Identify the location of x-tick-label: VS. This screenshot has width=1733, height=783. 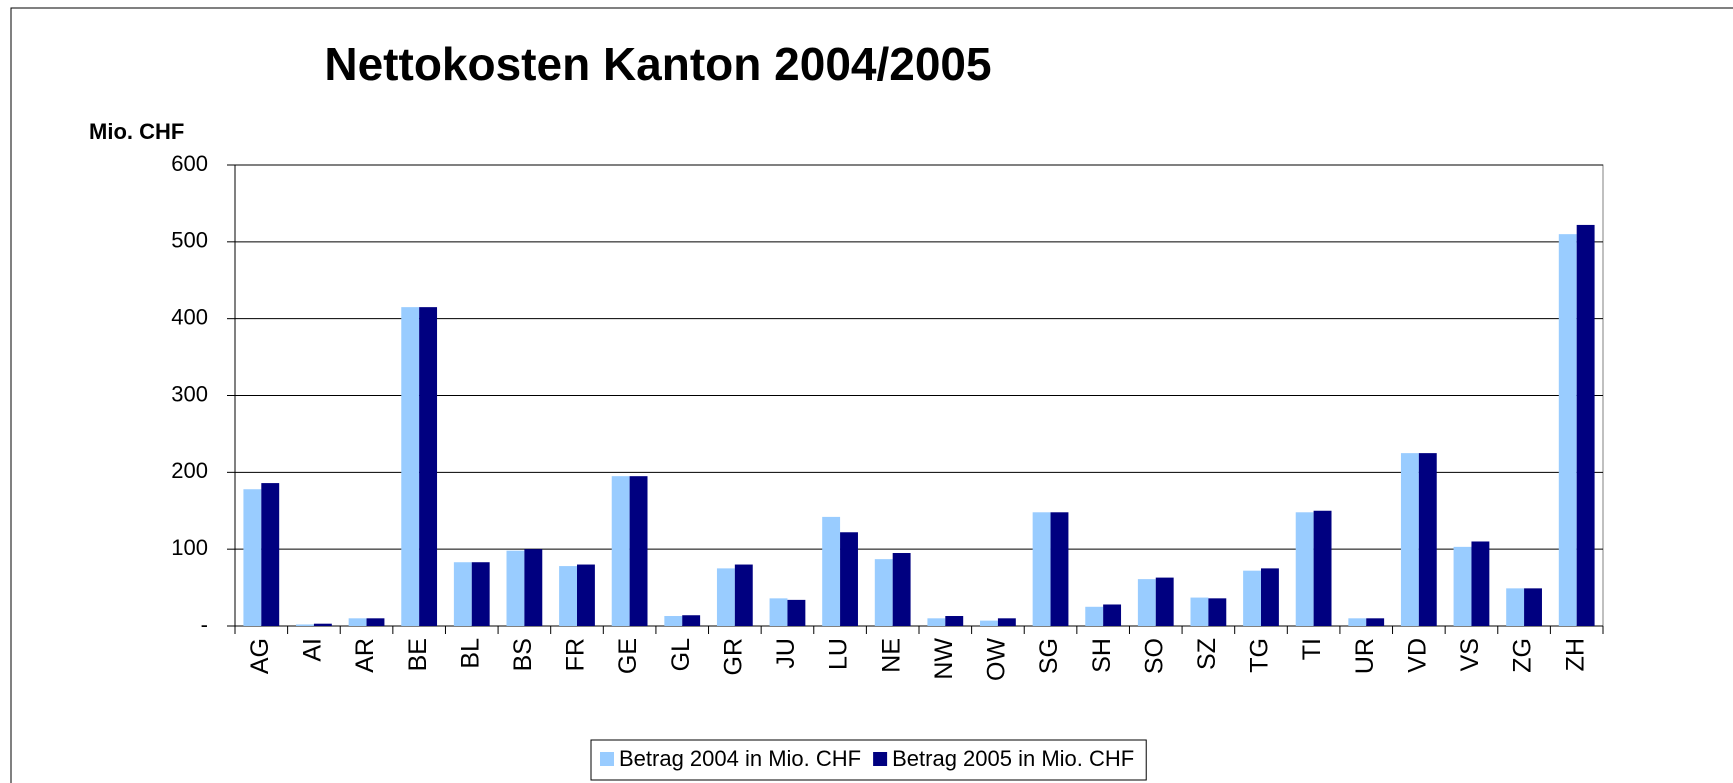
(1470, 654).